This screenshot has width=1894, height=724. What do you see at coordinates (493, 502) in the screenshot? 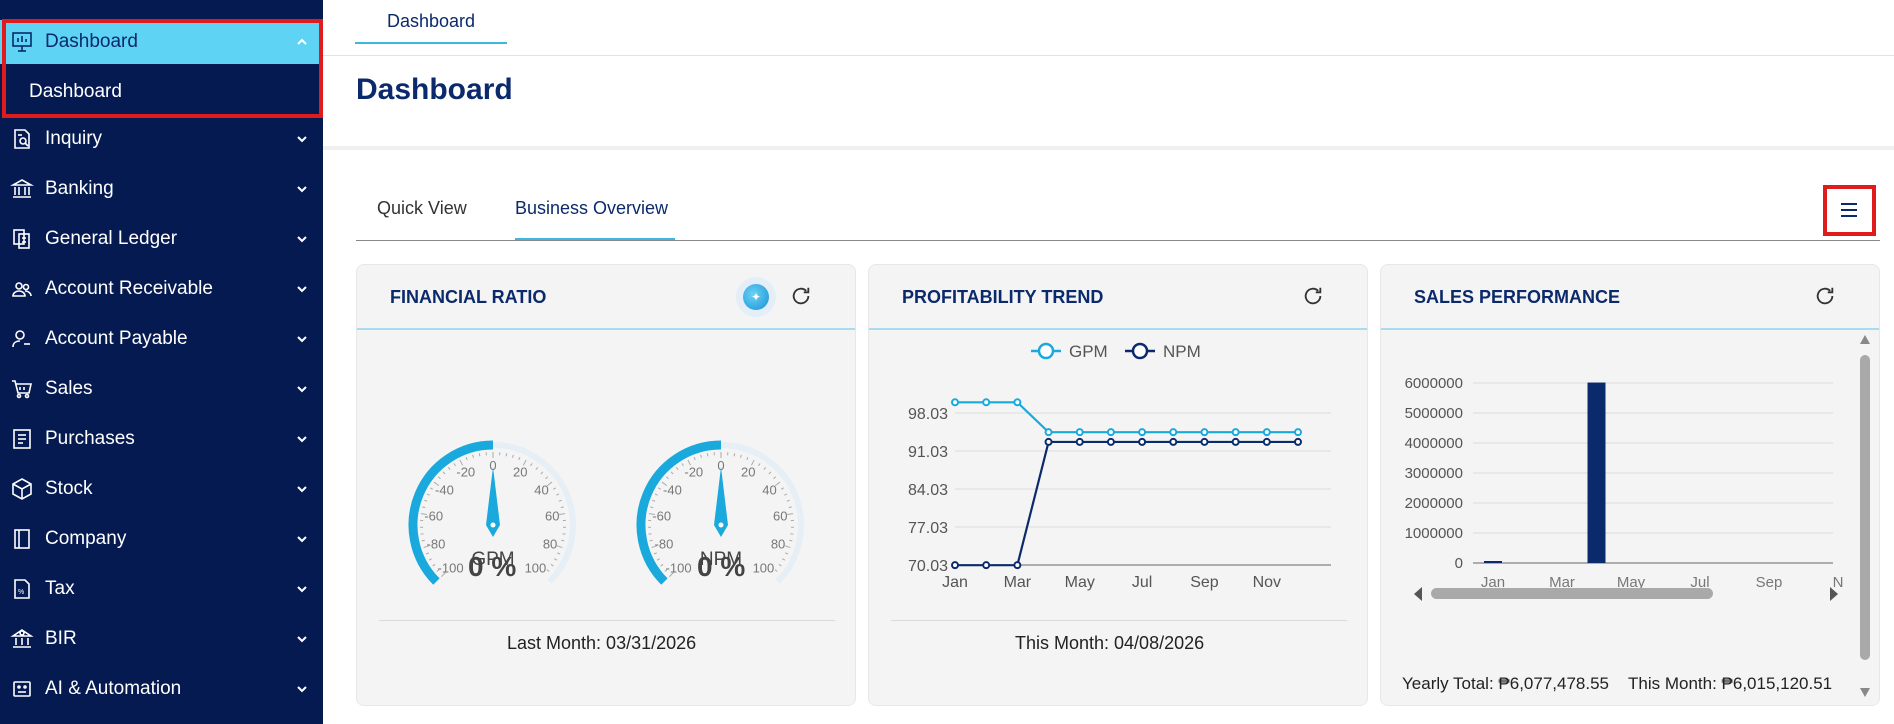
I see `gauge-needle` at bounding box center [493, 502].